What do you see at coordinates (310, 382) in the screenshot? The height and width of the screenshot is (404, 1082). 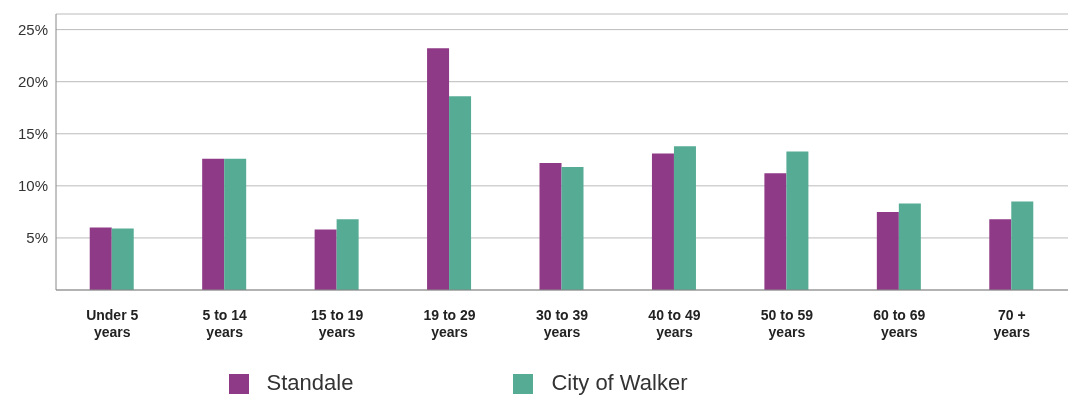 I see `legend-label: Standale` at bounding box center [310, 382].